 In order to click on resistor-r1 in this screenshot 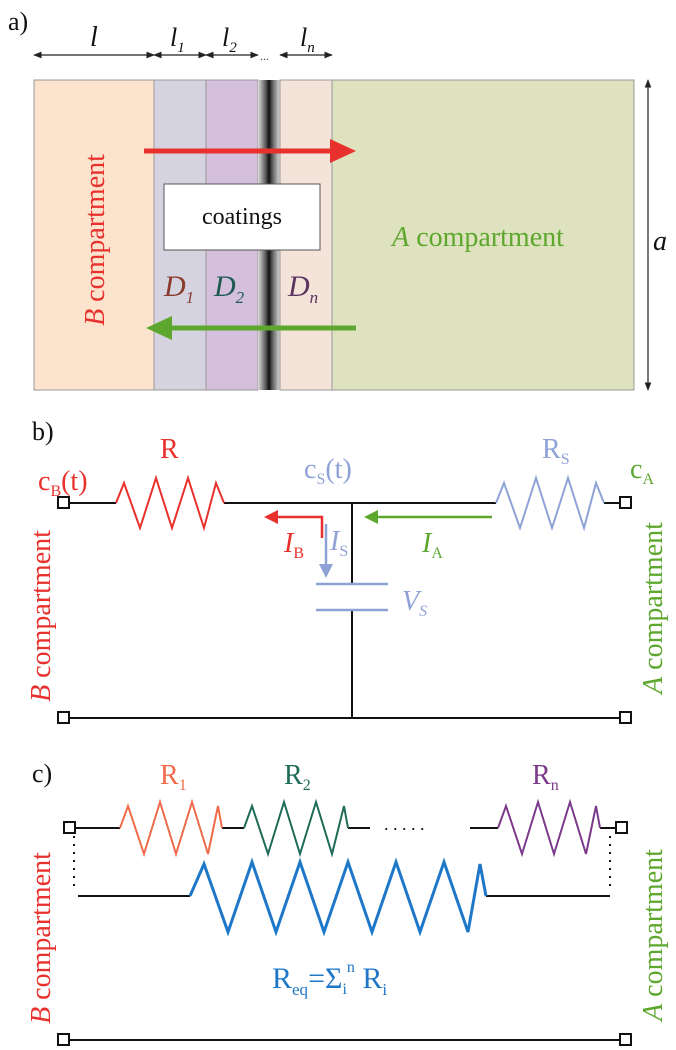, I will do `click(171, 828)`.